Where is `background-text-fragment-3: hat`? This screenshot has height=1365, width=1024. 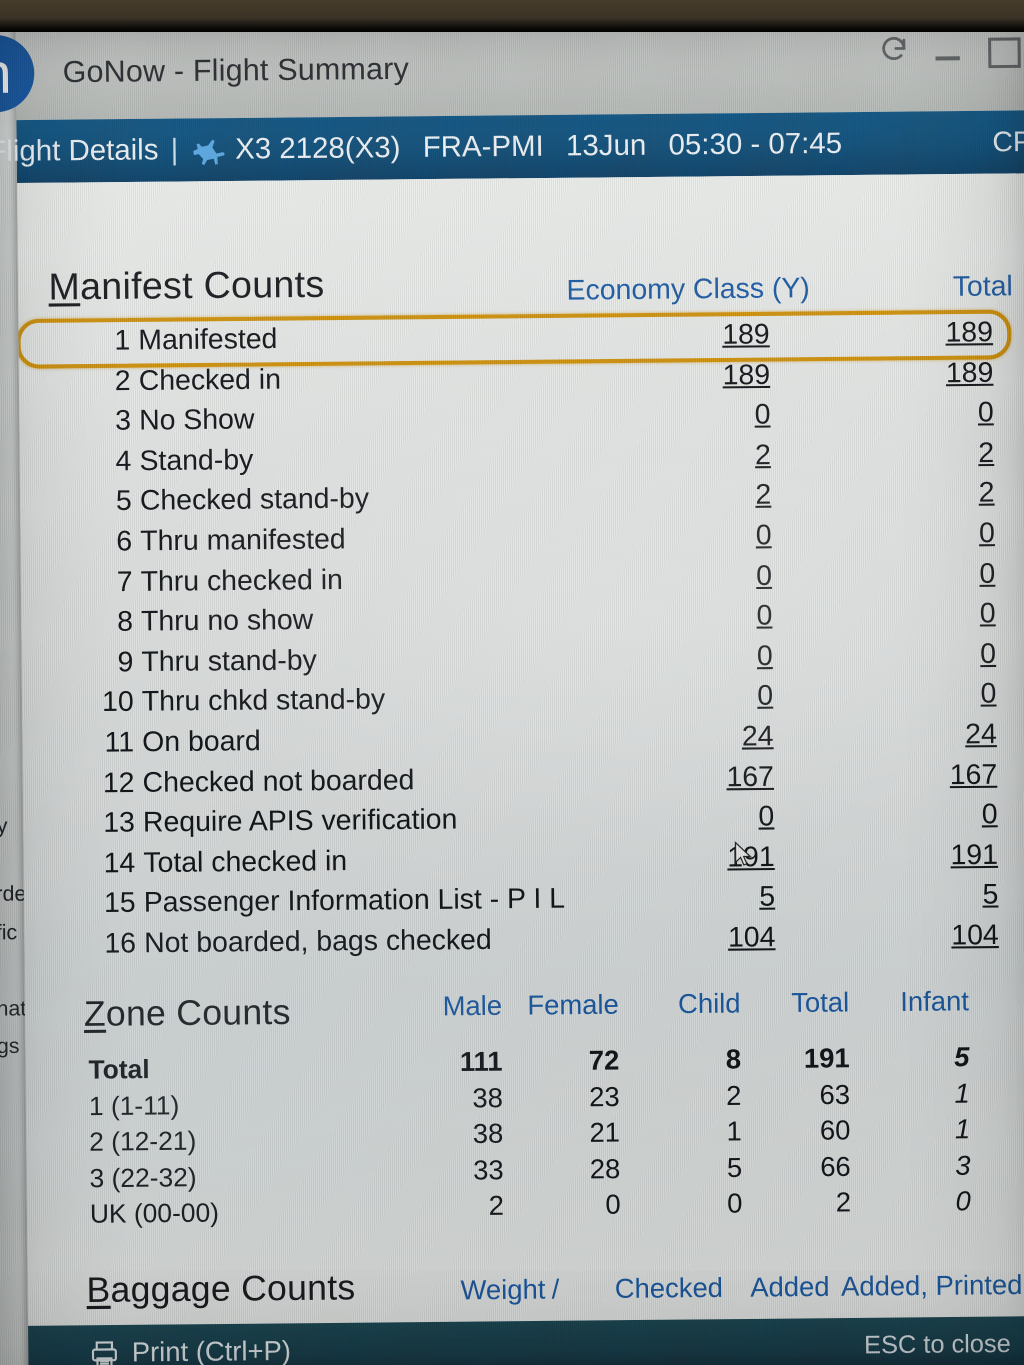 background-text-fragment-3: hat is located at coordinates (13, 1009).